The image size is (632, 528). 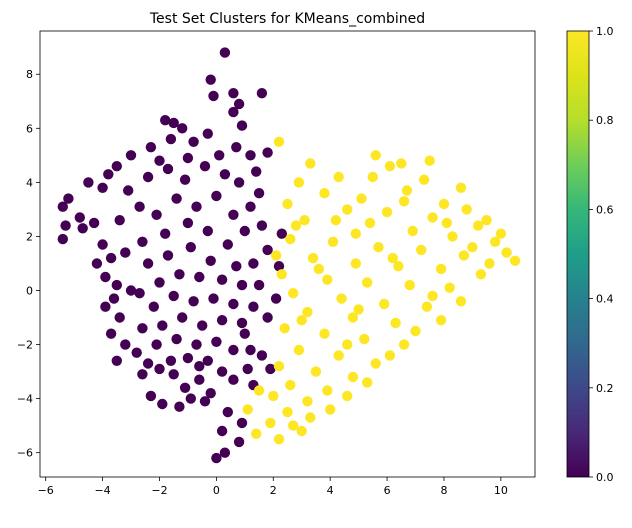 I want to click on colorbar, so click(x=578, y=254).